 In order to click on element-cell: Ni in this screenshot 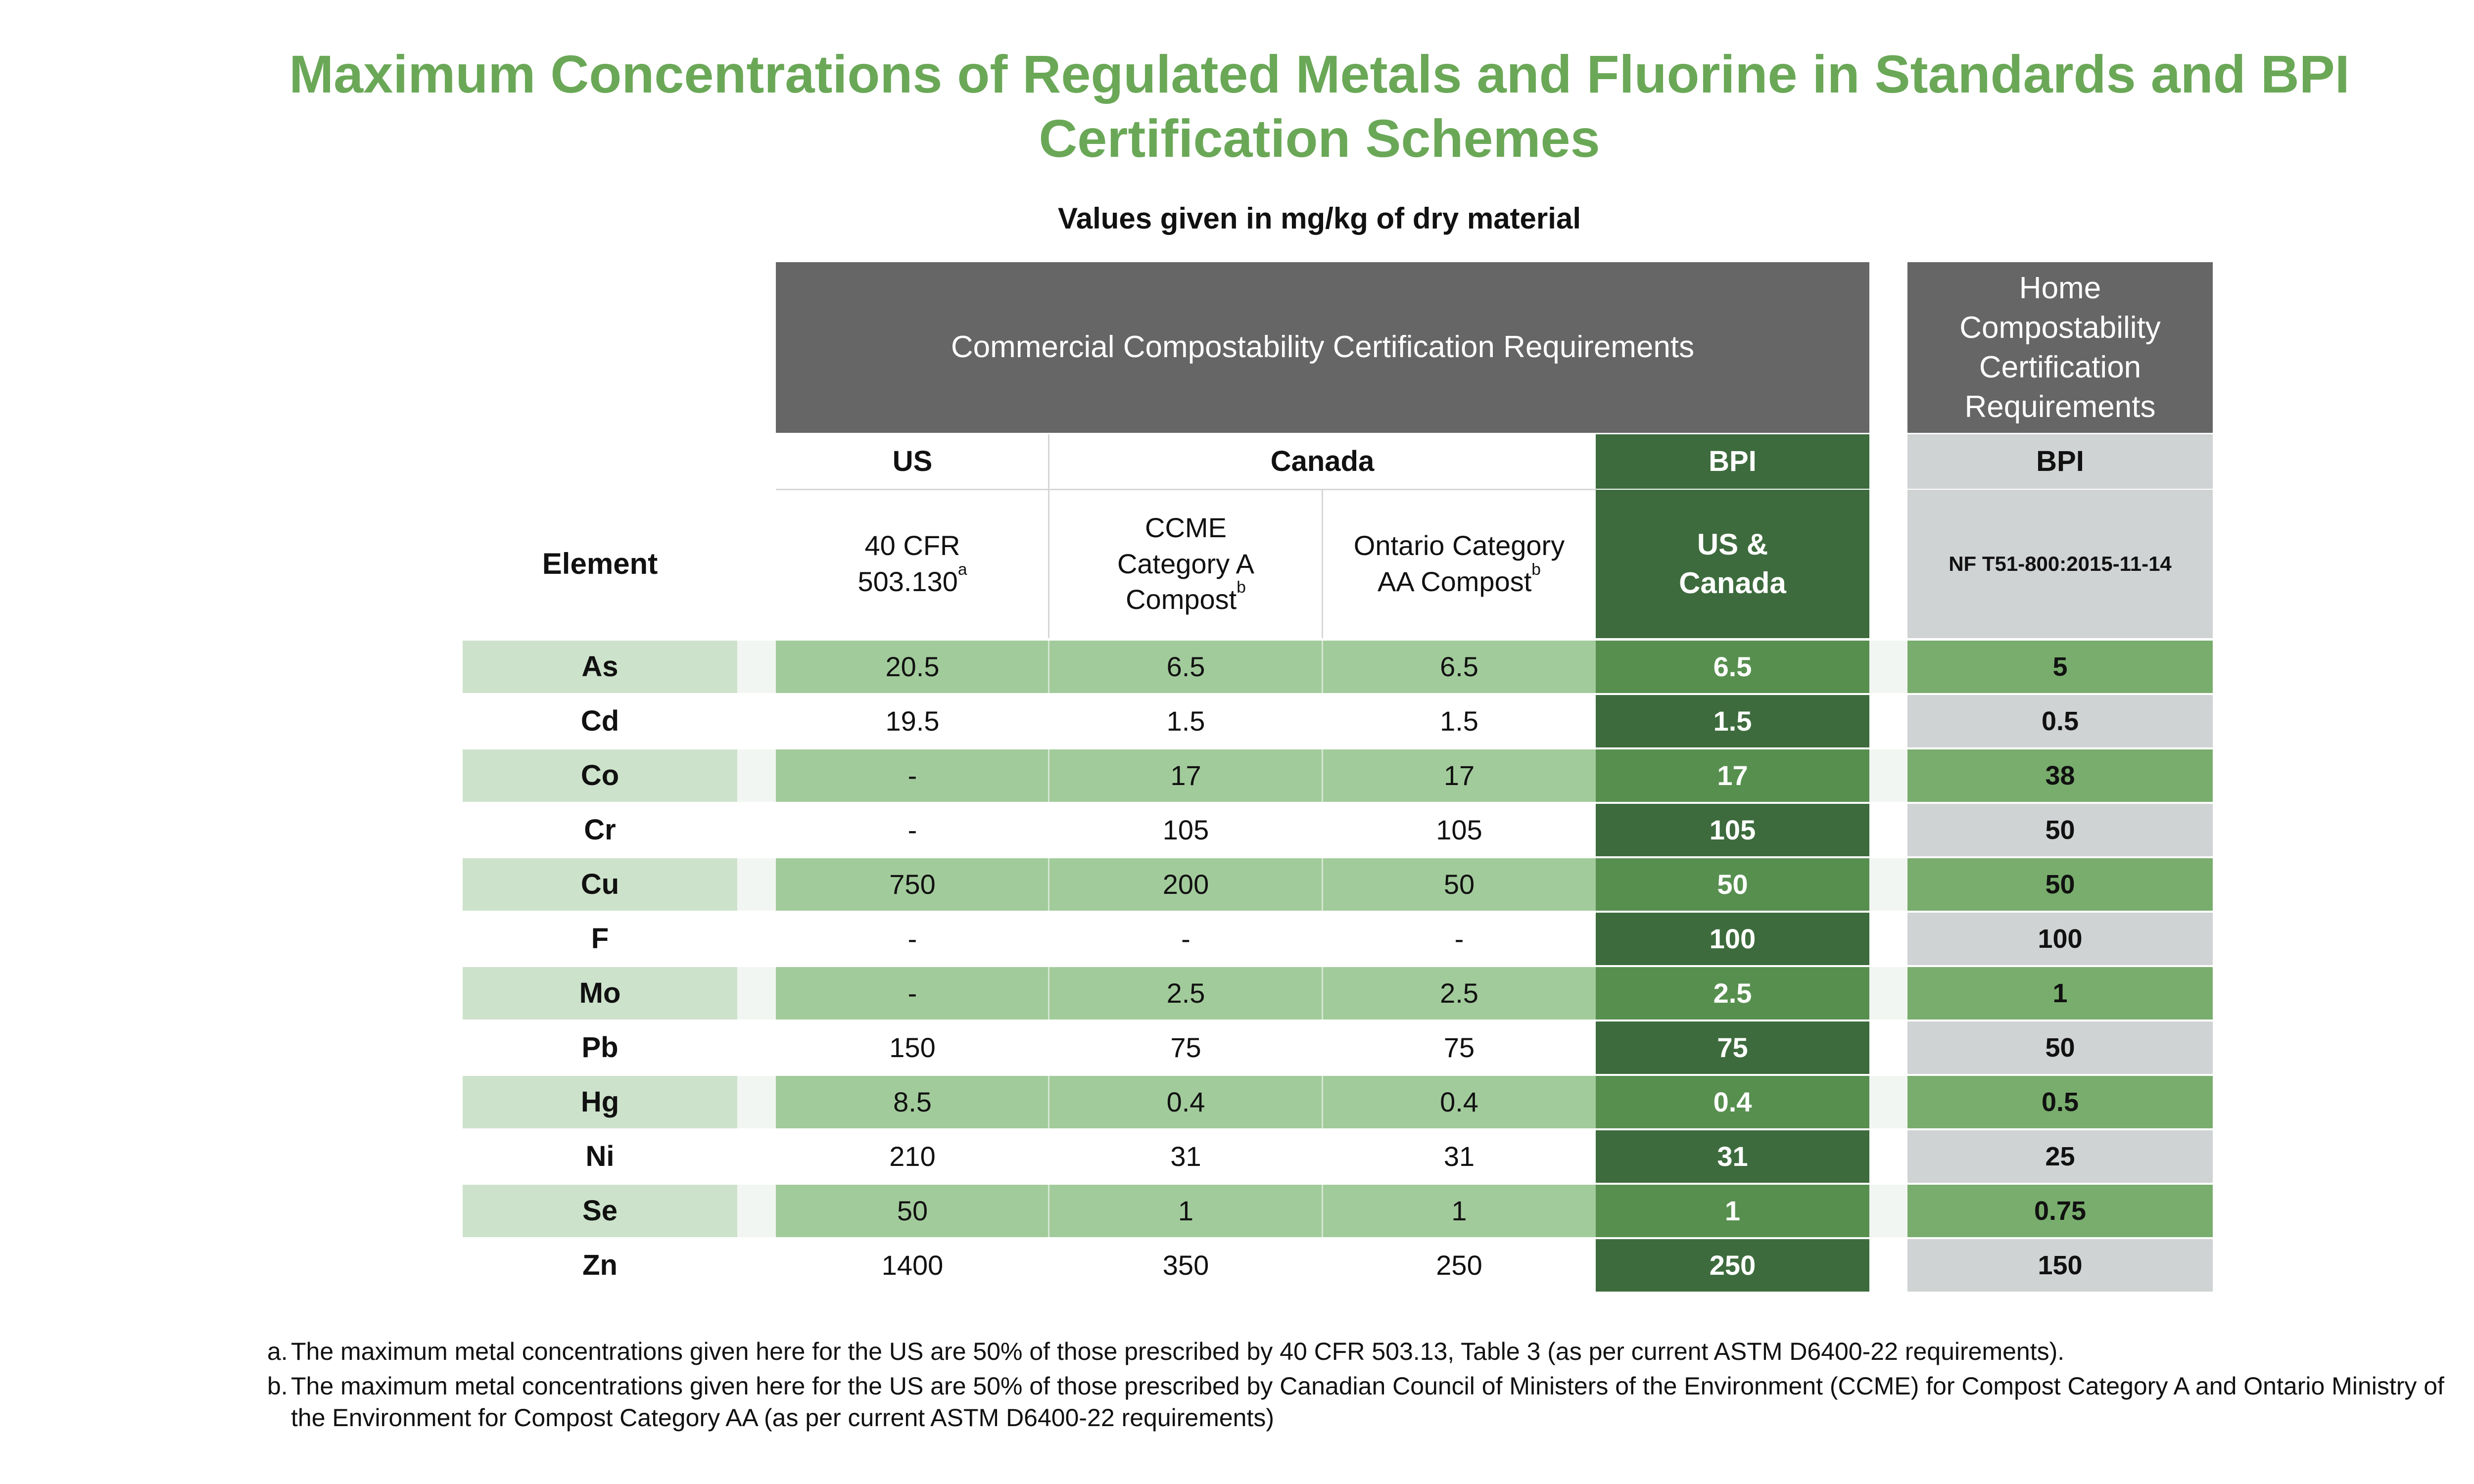, I will do `click(600, 1156)`.